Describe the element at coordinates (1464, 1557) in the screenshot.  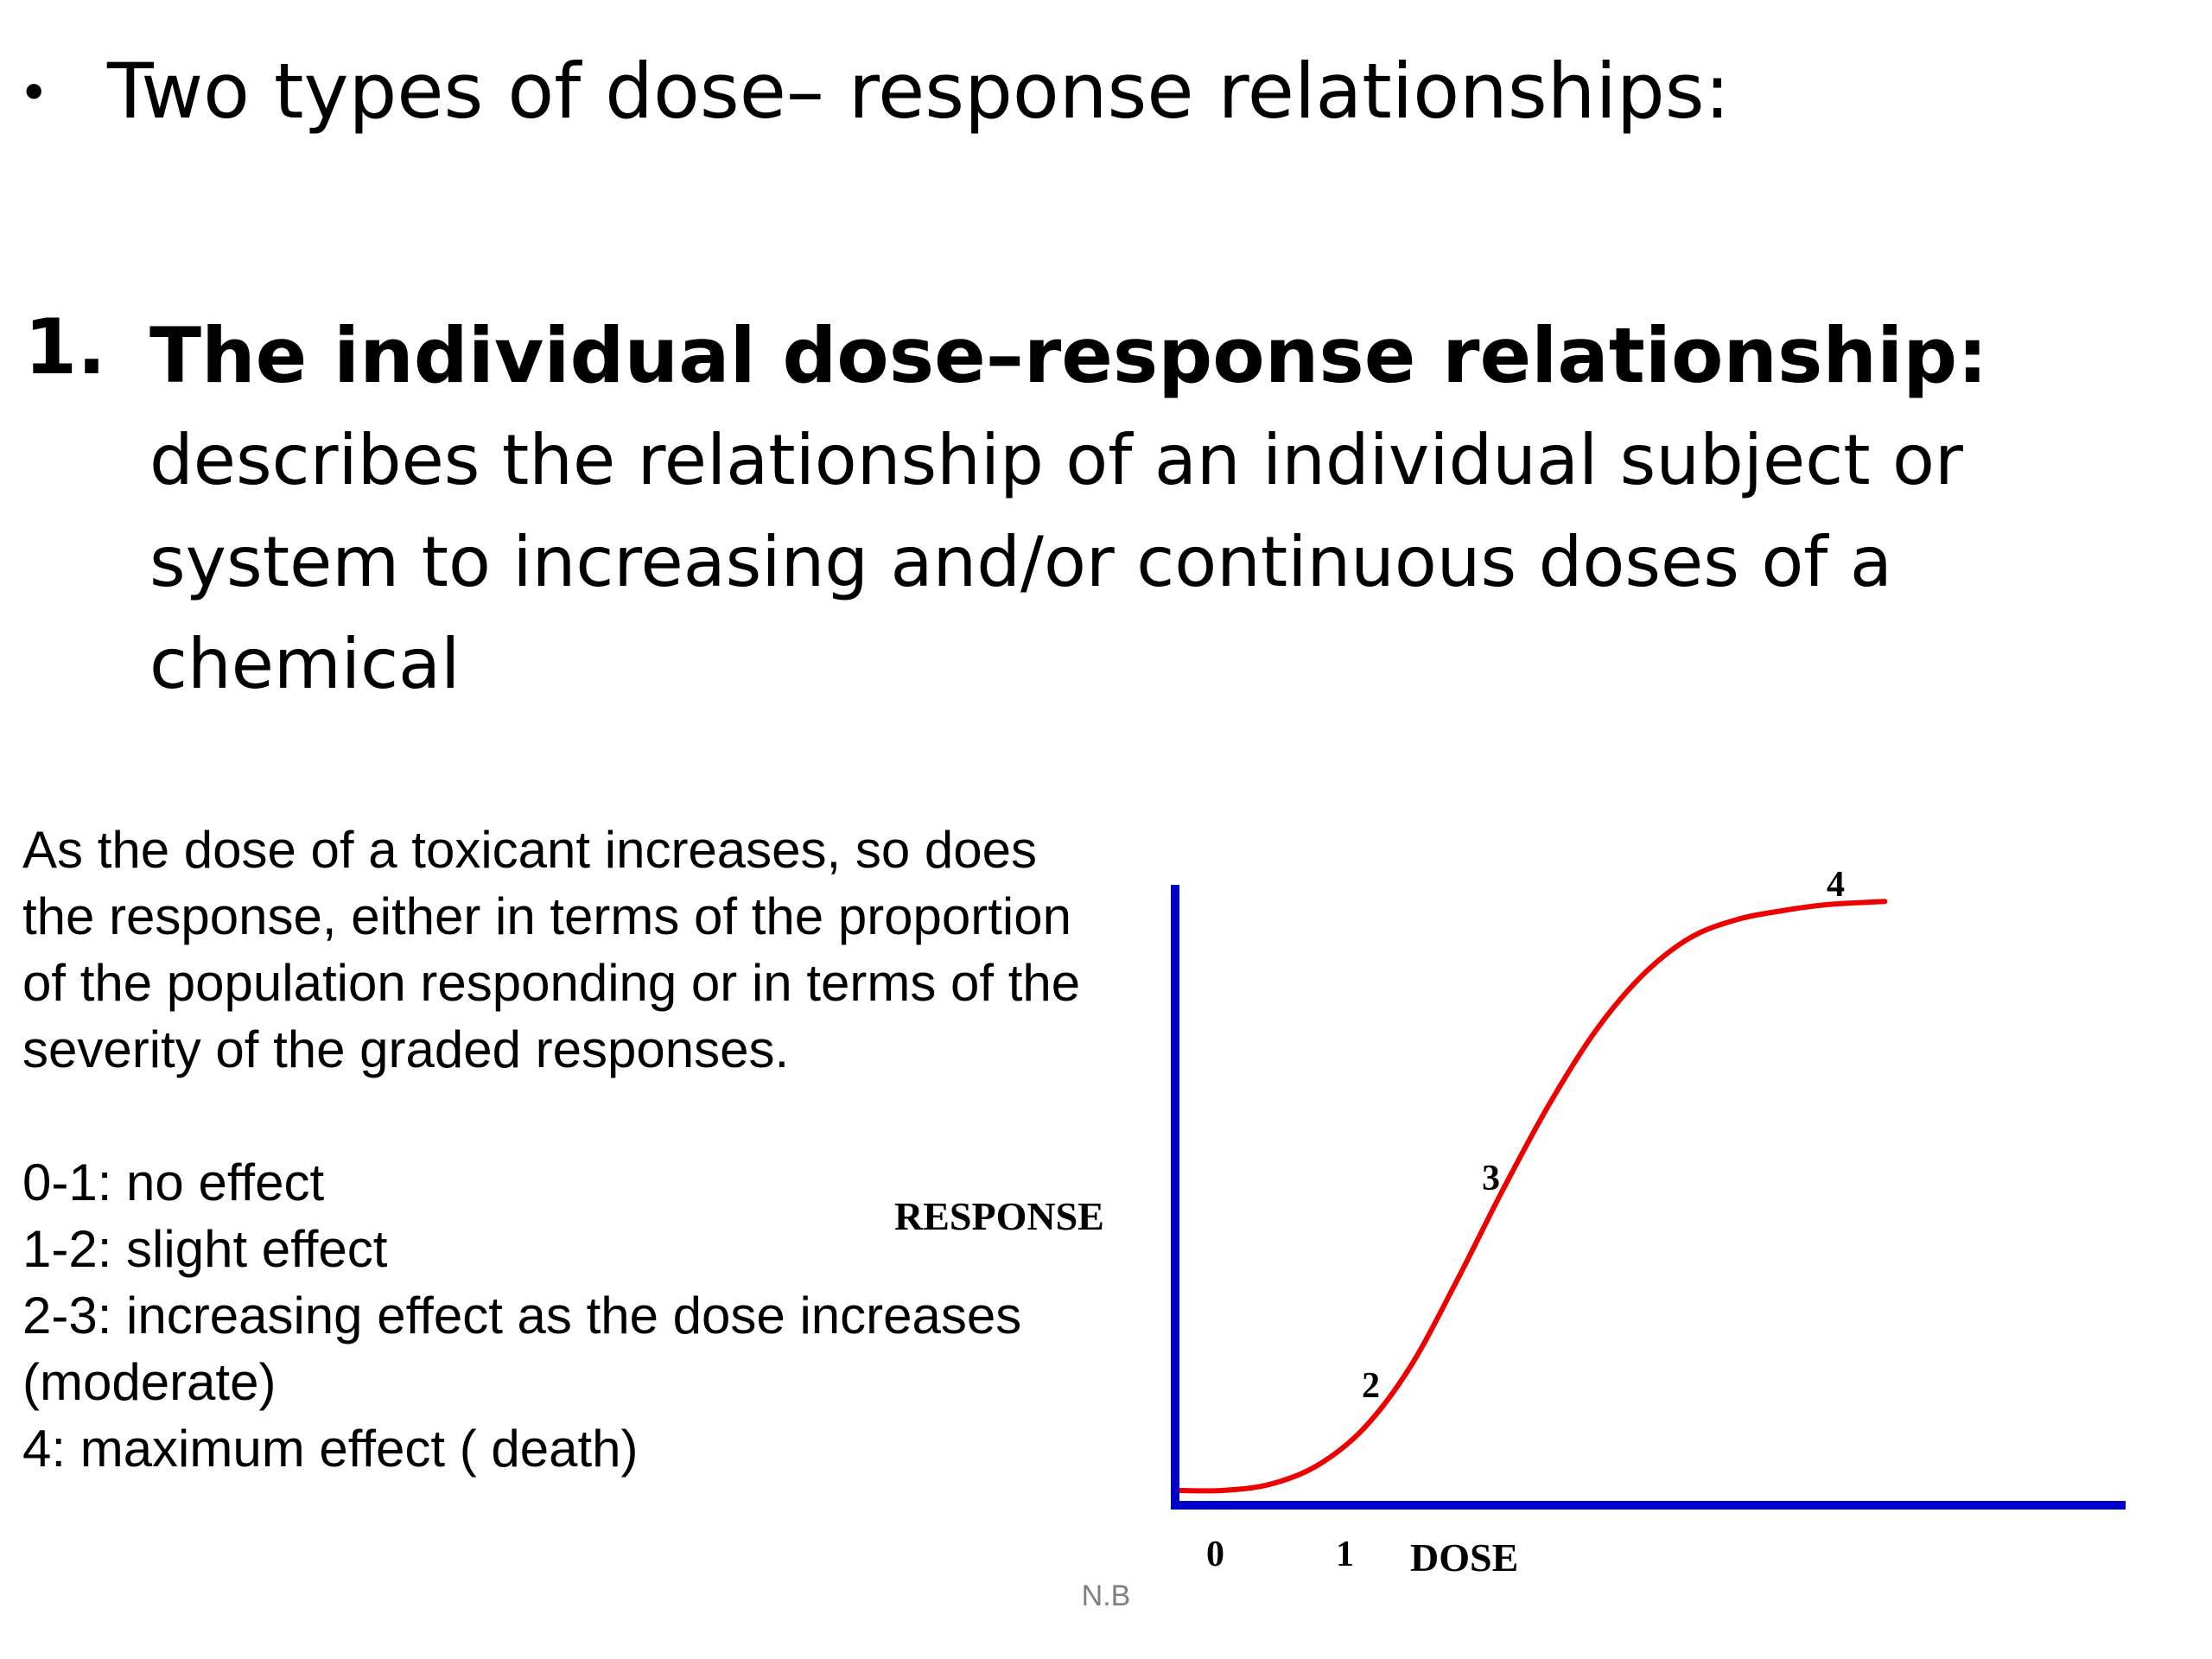
I see `x-axis-label: DOSE` at that location.